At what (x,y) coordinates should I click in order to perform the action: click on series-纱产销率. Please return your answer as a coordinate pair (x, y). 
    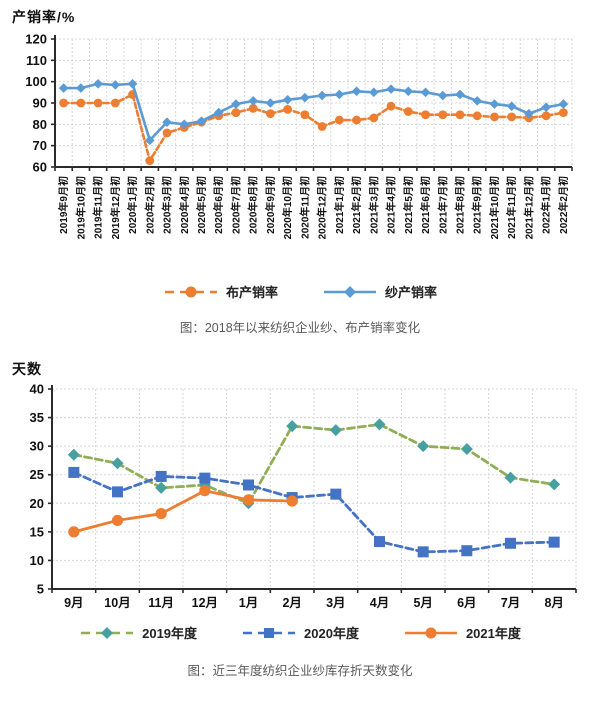
    Looking at the image, I should click on (313, 112).